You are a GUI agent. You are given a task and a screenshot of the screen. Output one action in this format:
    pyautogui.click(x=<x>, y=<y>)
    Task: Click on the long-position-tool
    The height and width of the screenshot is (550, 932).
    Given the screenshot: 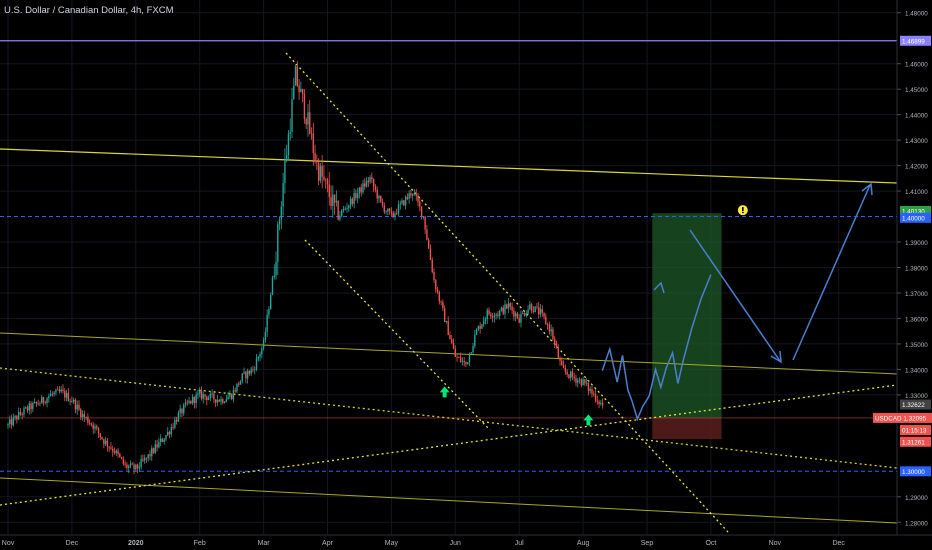 What is the action you would take?
    pyautogui.click(x=687, y=326)
    